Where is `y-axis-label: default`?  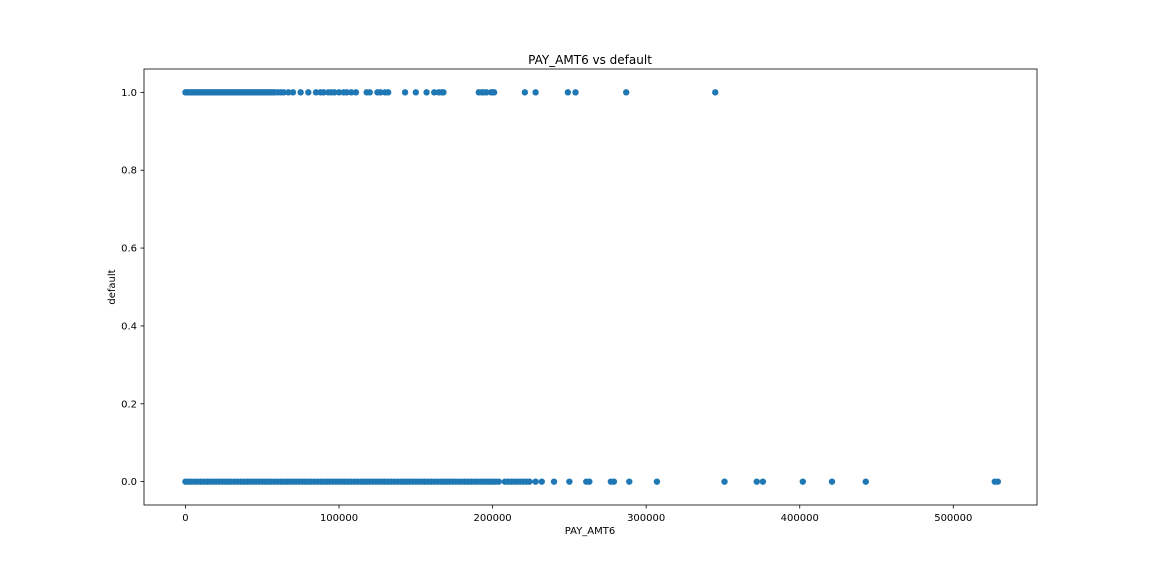 y-axis-label: default is located at coordinates (112, 286).